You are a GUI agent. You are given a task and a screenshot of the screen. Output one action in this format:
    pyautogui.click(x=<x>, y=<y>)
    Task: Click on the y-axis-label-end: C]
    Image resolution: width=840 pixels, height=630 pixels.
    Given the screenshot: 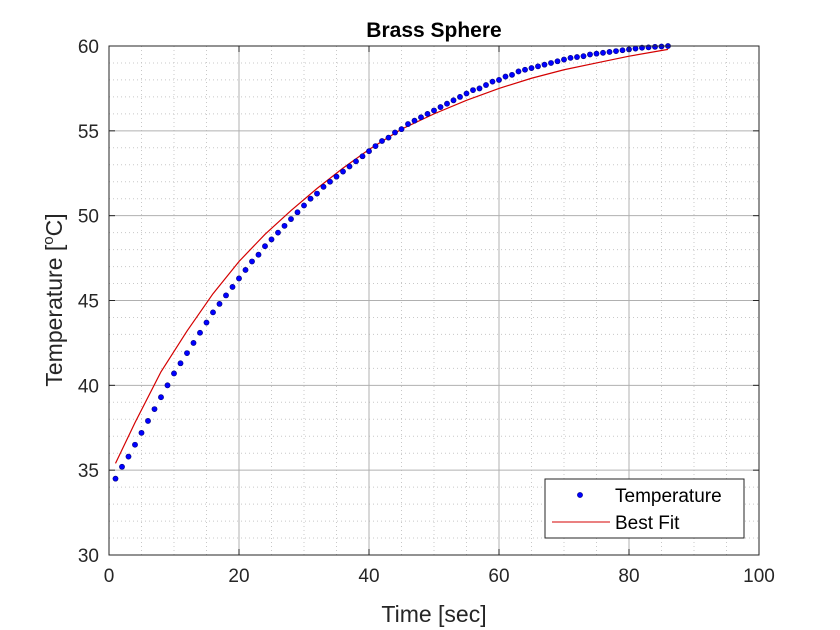 What is the action you would take?
    pyautogui.click(x=54, y=224)
    